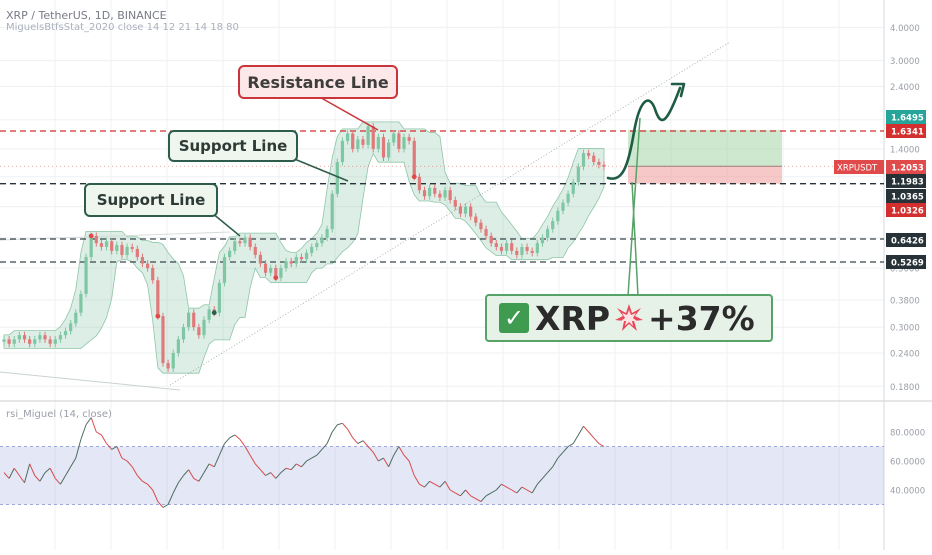  Describe the element at coordinates (318, 82) in the screenshot. I see `resistance-line-callout: Resistance Line` at that location.